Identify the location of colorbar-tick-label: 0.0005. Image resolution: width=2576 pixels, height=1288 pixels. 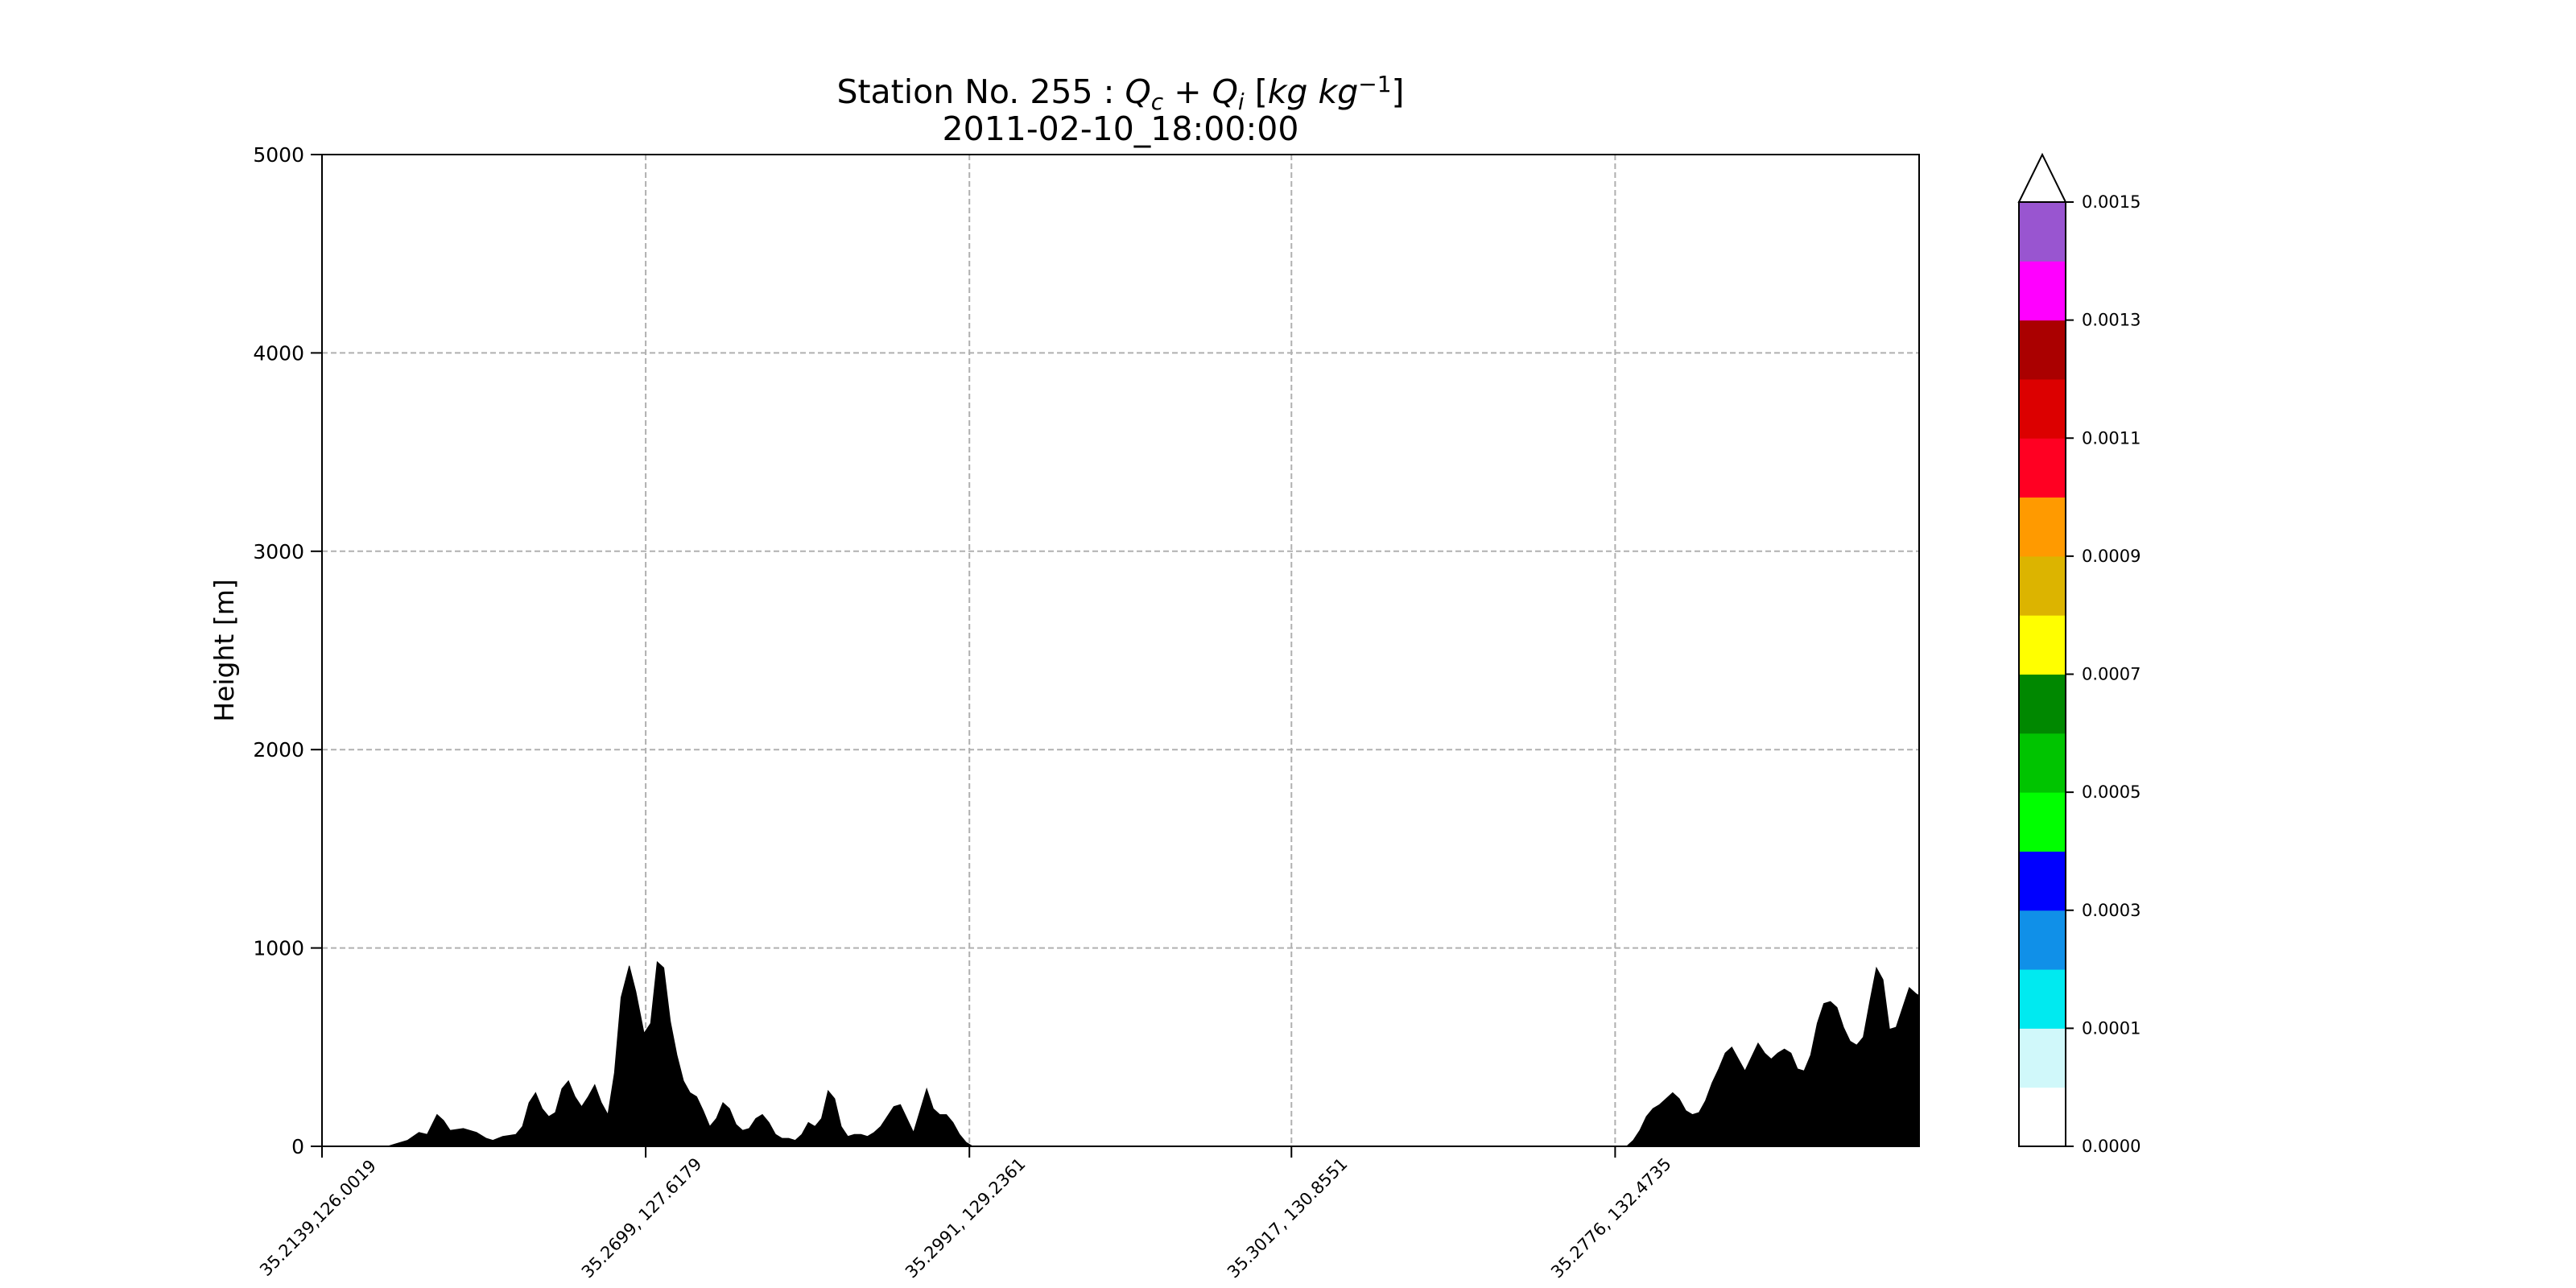
(2111, 792).